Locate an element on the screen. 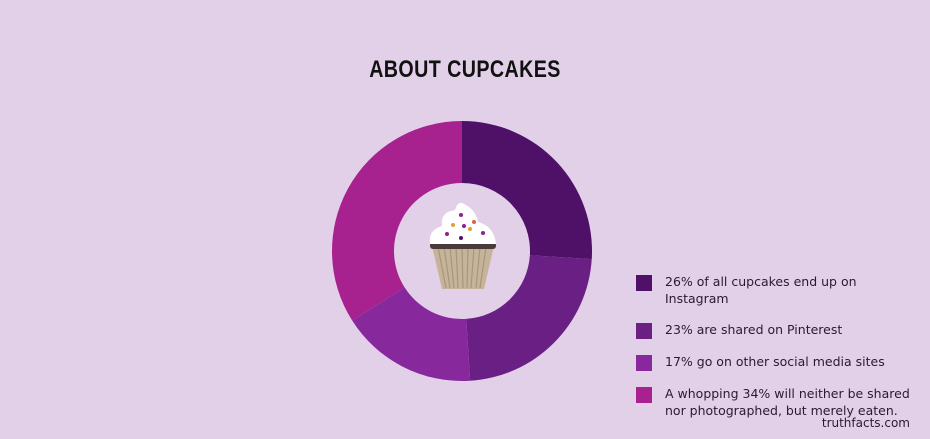  legend-item: 23% are shared on Pinterest is located at coordinates (775, 330).